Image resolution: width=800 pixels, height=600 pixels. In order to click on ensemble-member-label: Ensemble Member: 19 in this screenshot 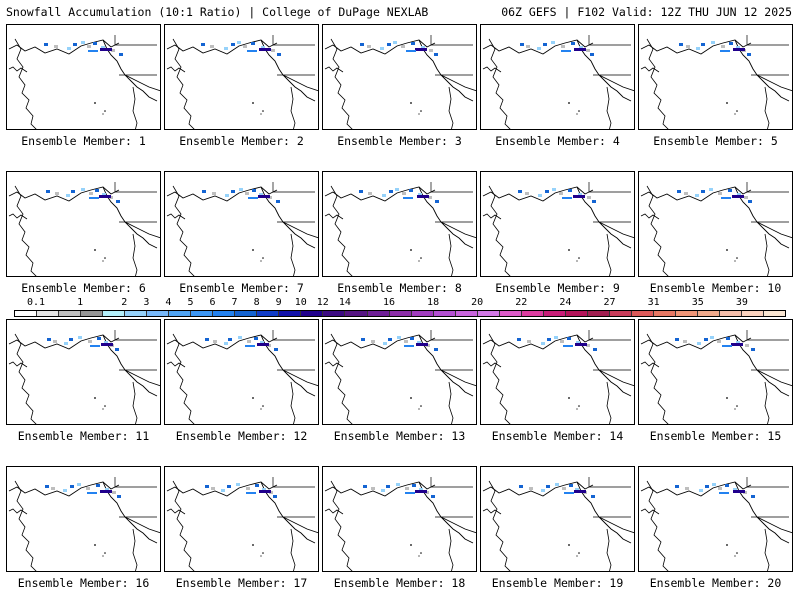, I will do `click(557, 583)`.